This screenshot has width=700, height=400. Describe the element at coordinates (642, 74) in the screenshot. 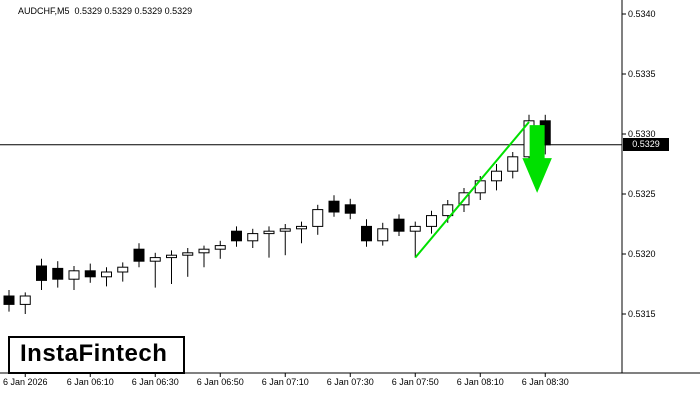

I see `price-axis-label: 0.5335` at that location.